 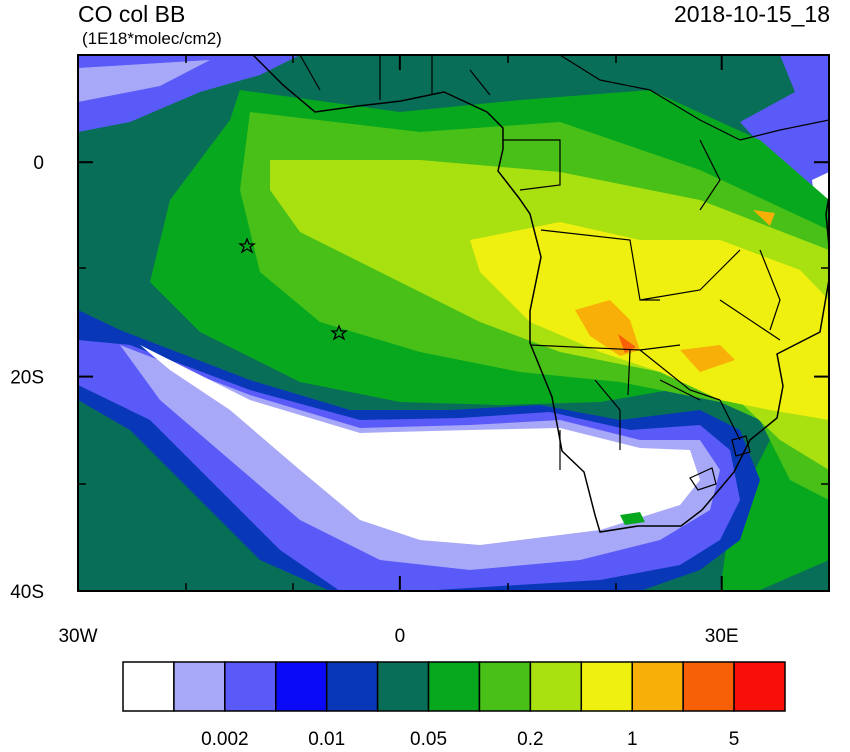 I want to click on x-tick-label: 30W, so click(x=77, y=636).